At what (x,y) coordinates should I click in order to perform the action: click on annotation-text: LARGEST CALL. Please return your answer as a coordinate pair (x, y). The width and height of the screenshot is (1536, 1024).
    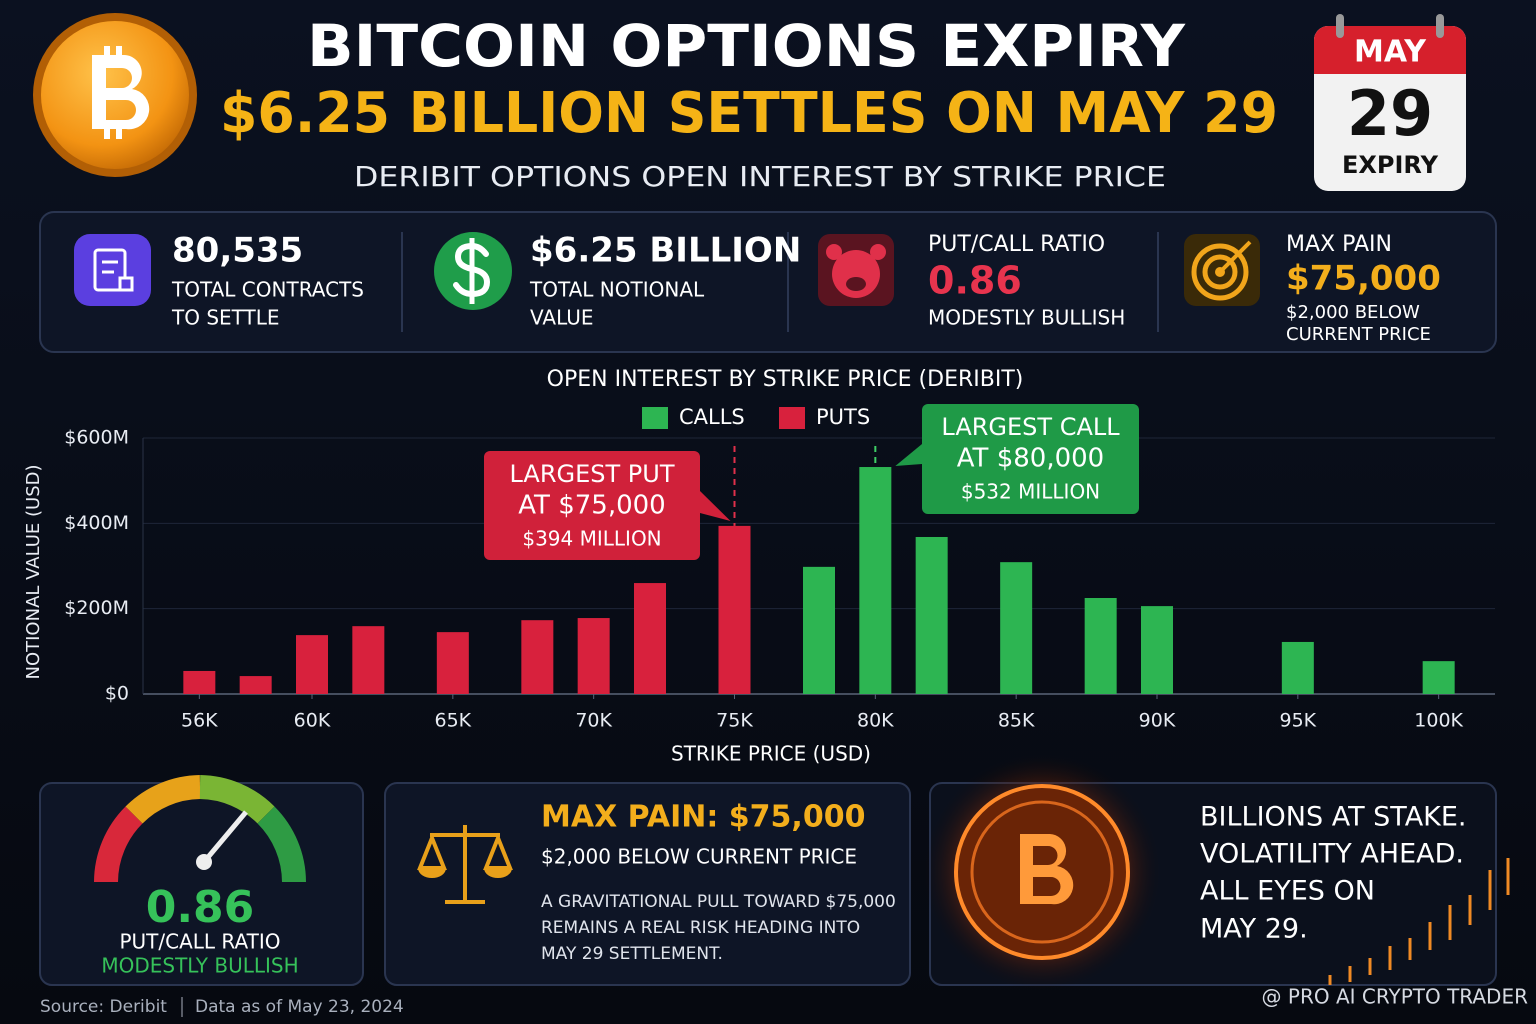
    Looking at the image, I should click on (1030, 427).